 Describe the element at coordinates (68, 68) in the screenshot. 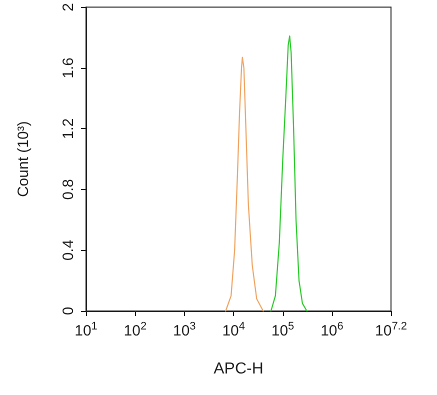

I see `y-tick-label: 1.6` at that location.